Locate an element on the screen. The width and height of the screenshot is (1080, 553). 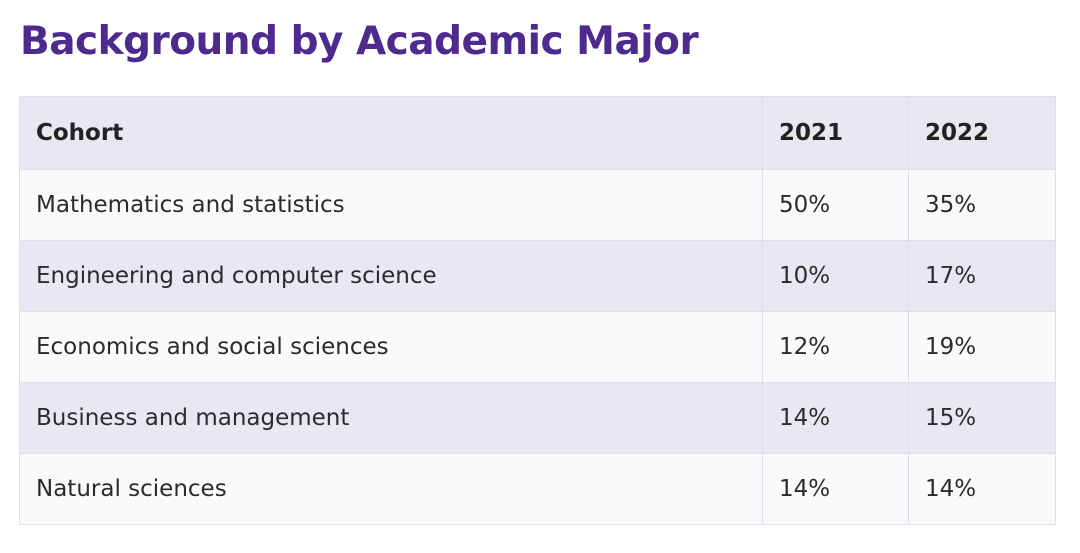
header-2021: 2021 is located at coordinates (835, 133).